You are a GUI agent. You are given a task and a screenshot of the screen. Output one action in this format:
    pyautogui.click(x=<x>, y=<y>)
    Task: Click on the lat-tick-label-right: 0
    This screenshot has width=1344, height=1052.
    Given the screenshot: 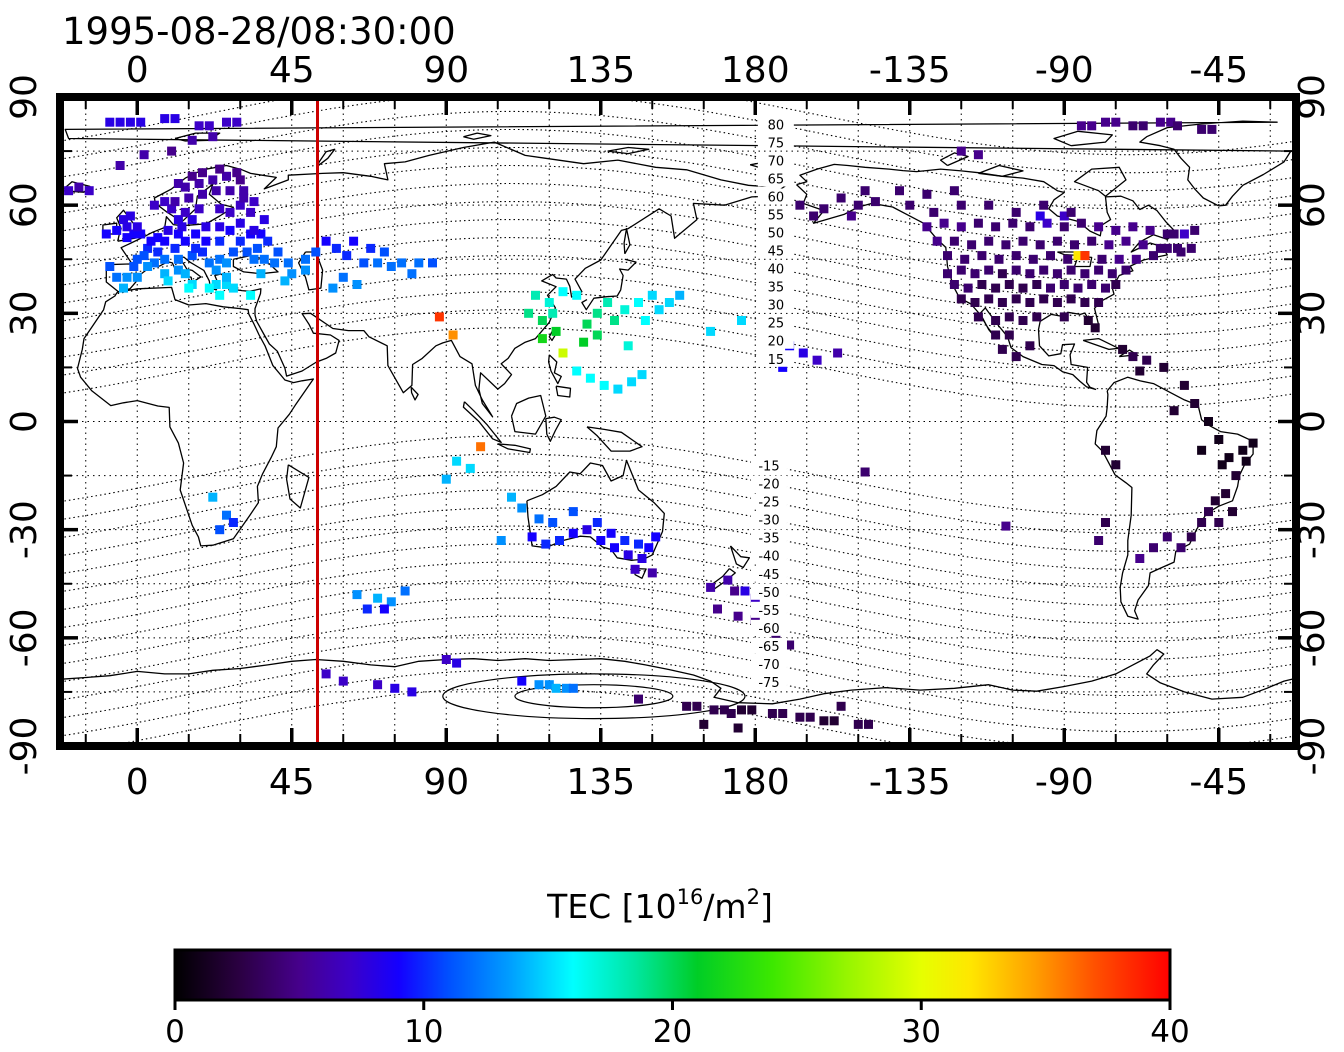 What is the action you would take?
    pyautogui.click(x=1312, y=421)
    